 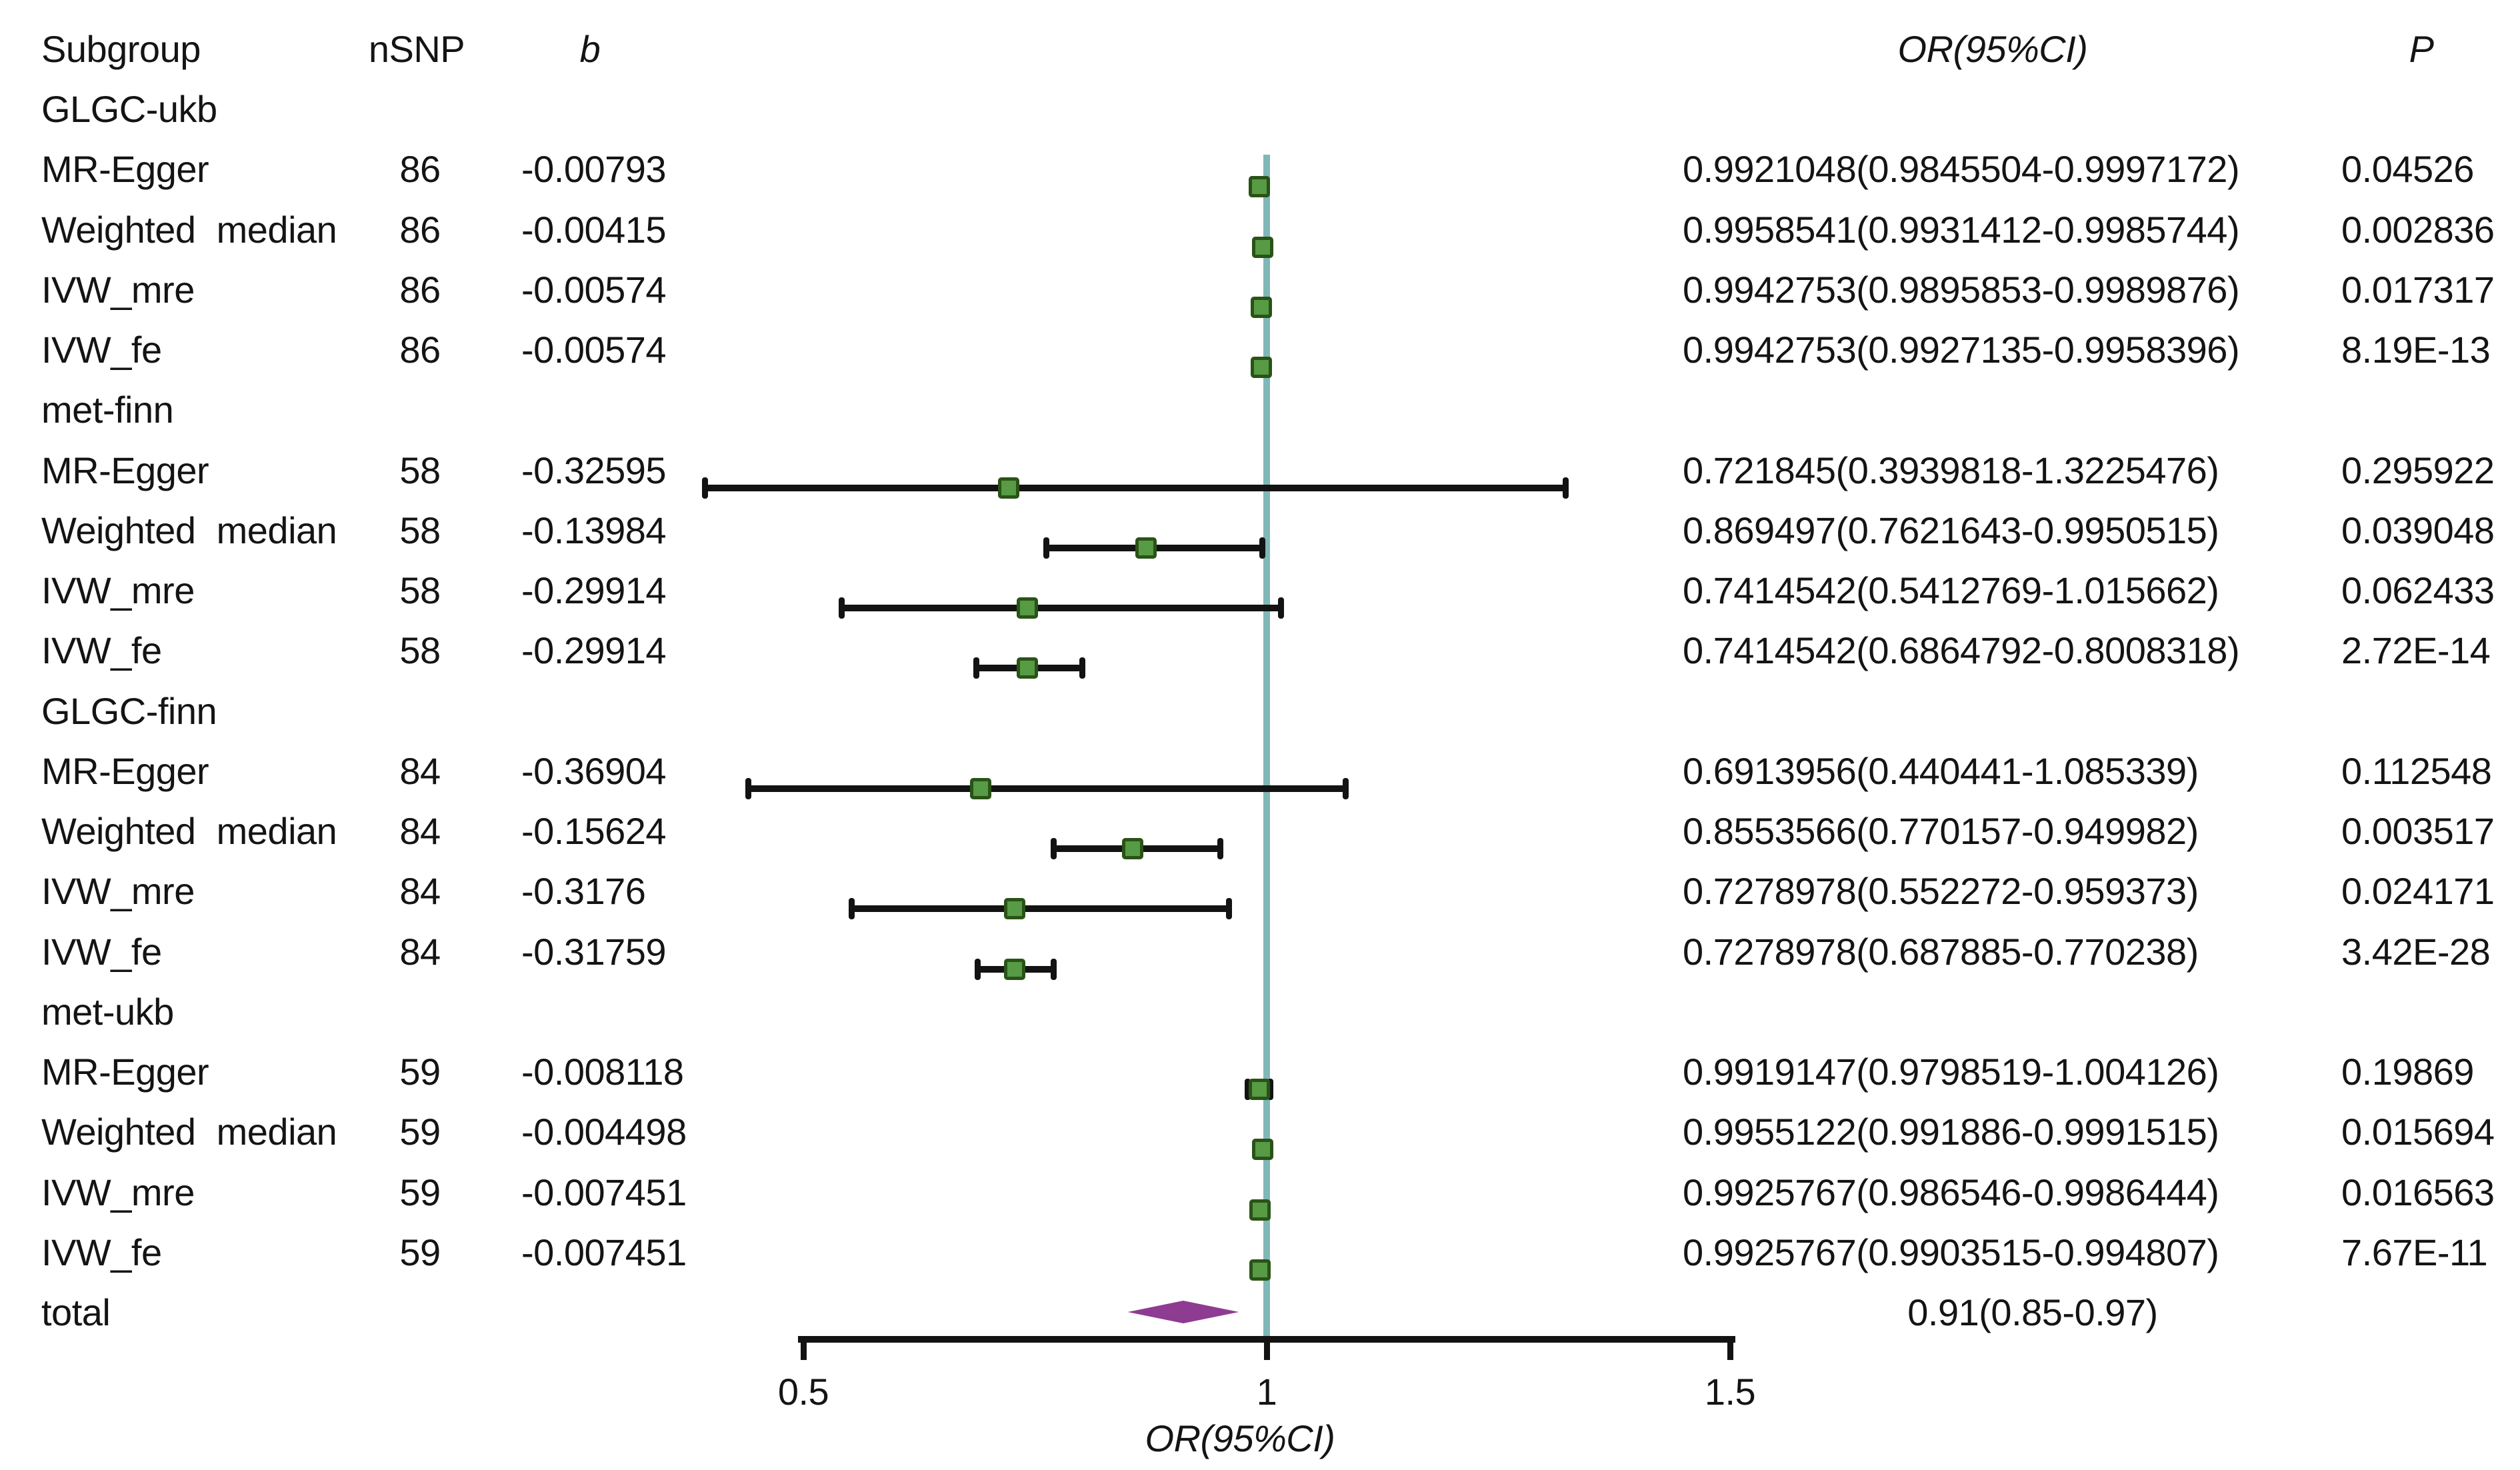 I want to click on subgroup-label: met-finn, so click(x=107, y=410).